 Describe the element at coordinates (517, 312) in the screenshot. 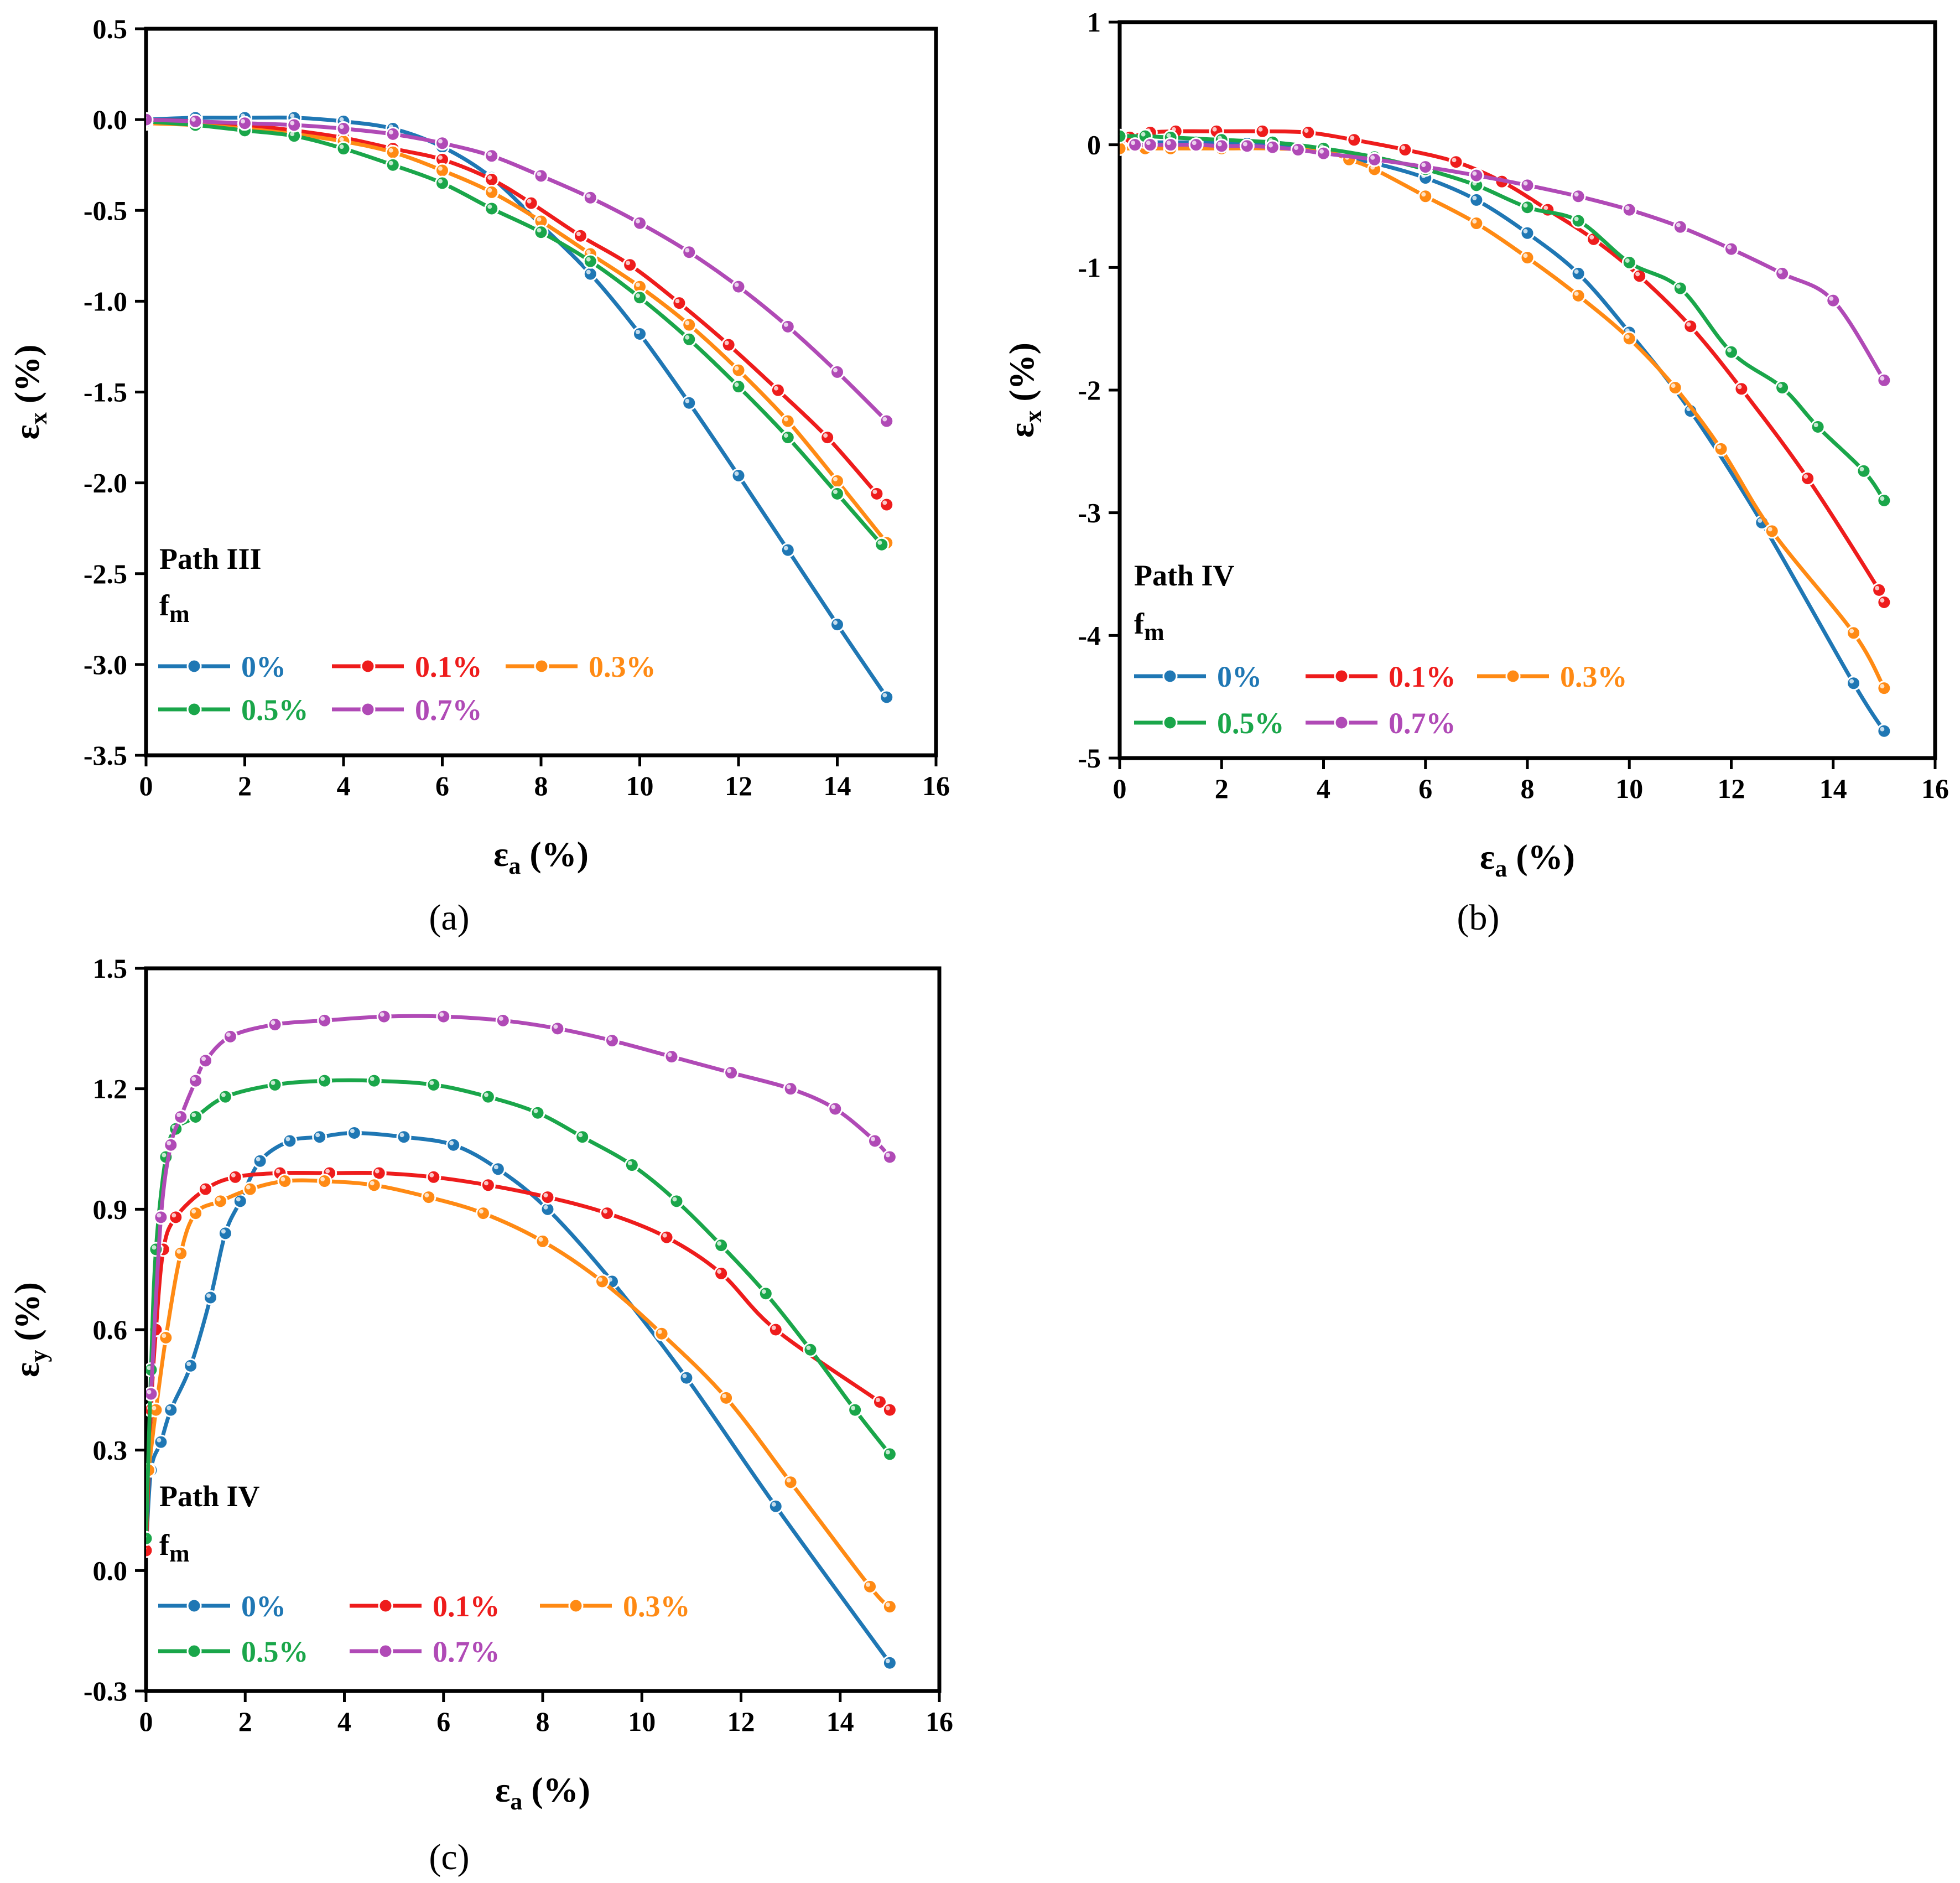

I see `series-line-0.1%` at that location.